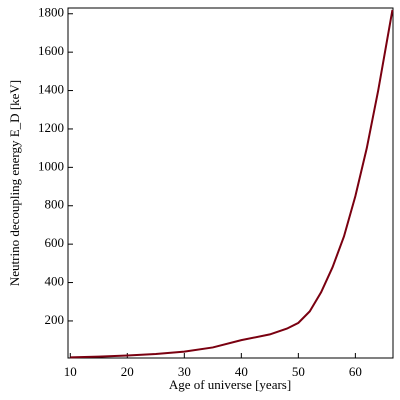  I want to click on y-tick-label: 1200, so click(51, 127).